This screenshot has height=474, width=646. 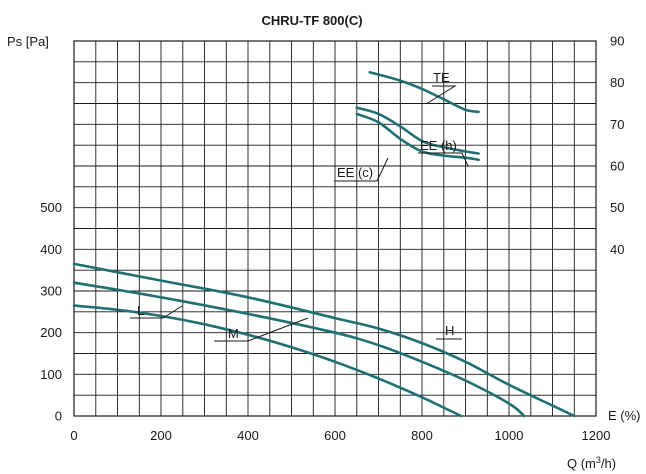 I want to click on chart-title: CHRU-TF 800(C), so click(x=311, y=20).